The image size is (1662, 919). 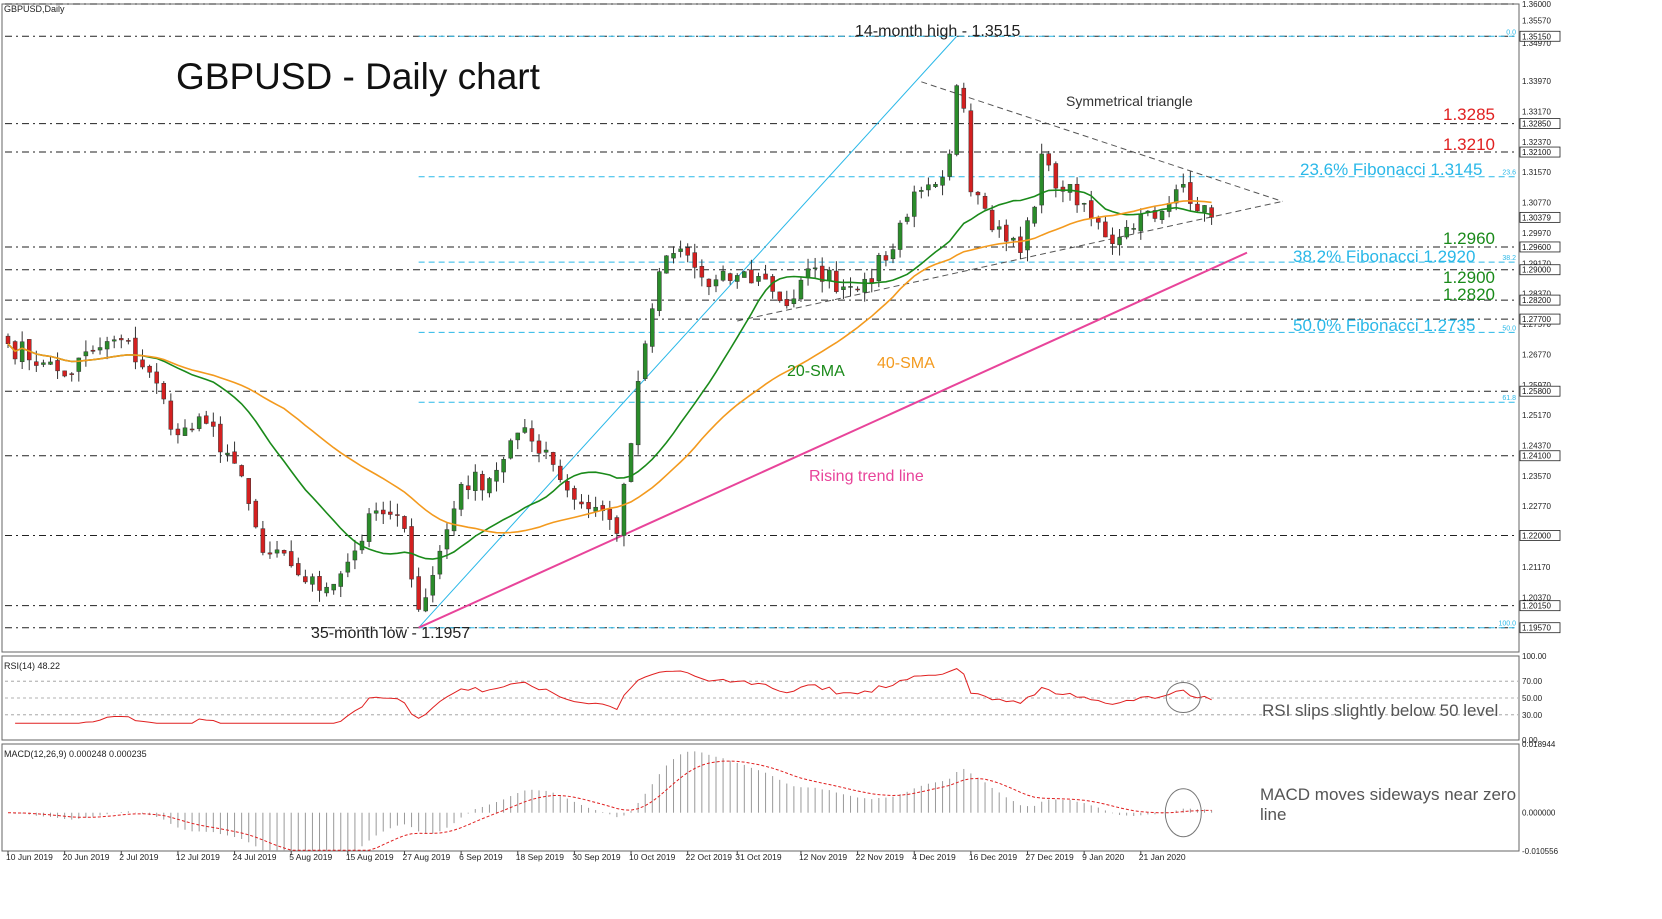 I want to click on price-tick-label: 1.21170, so click(x=1536, y=567).